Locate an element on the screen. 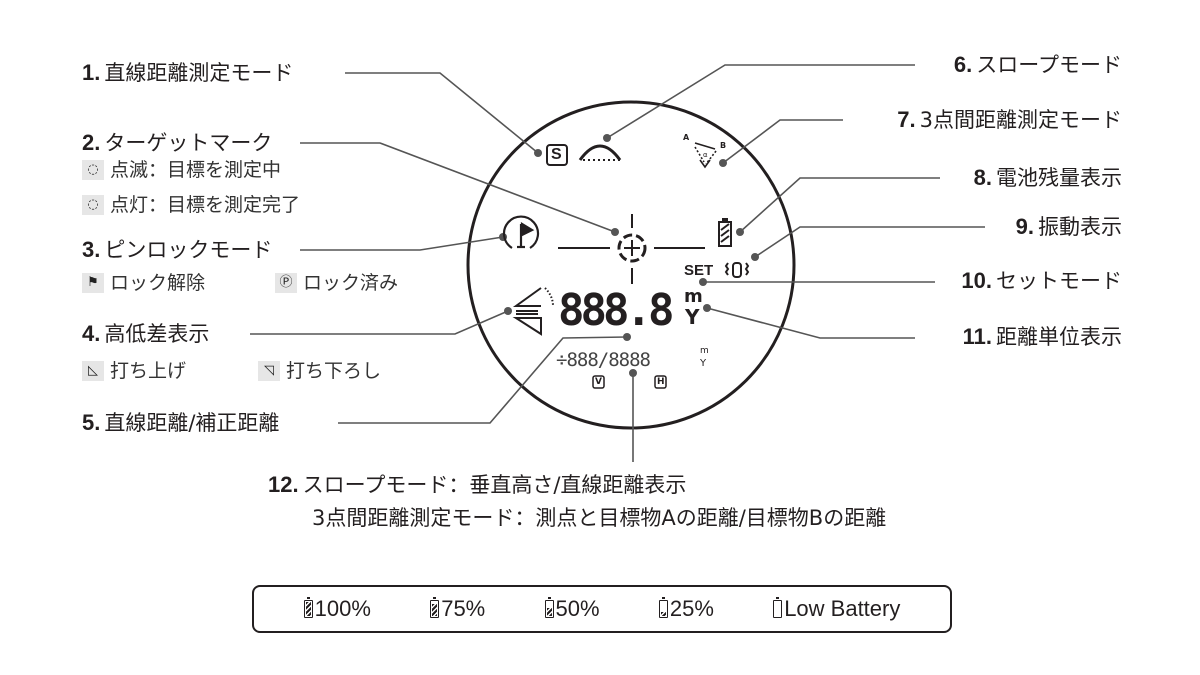 The height and width of the screenshot is (675, 1200). label-6: 6. スロープモード is located at coordinates (1038, 65).